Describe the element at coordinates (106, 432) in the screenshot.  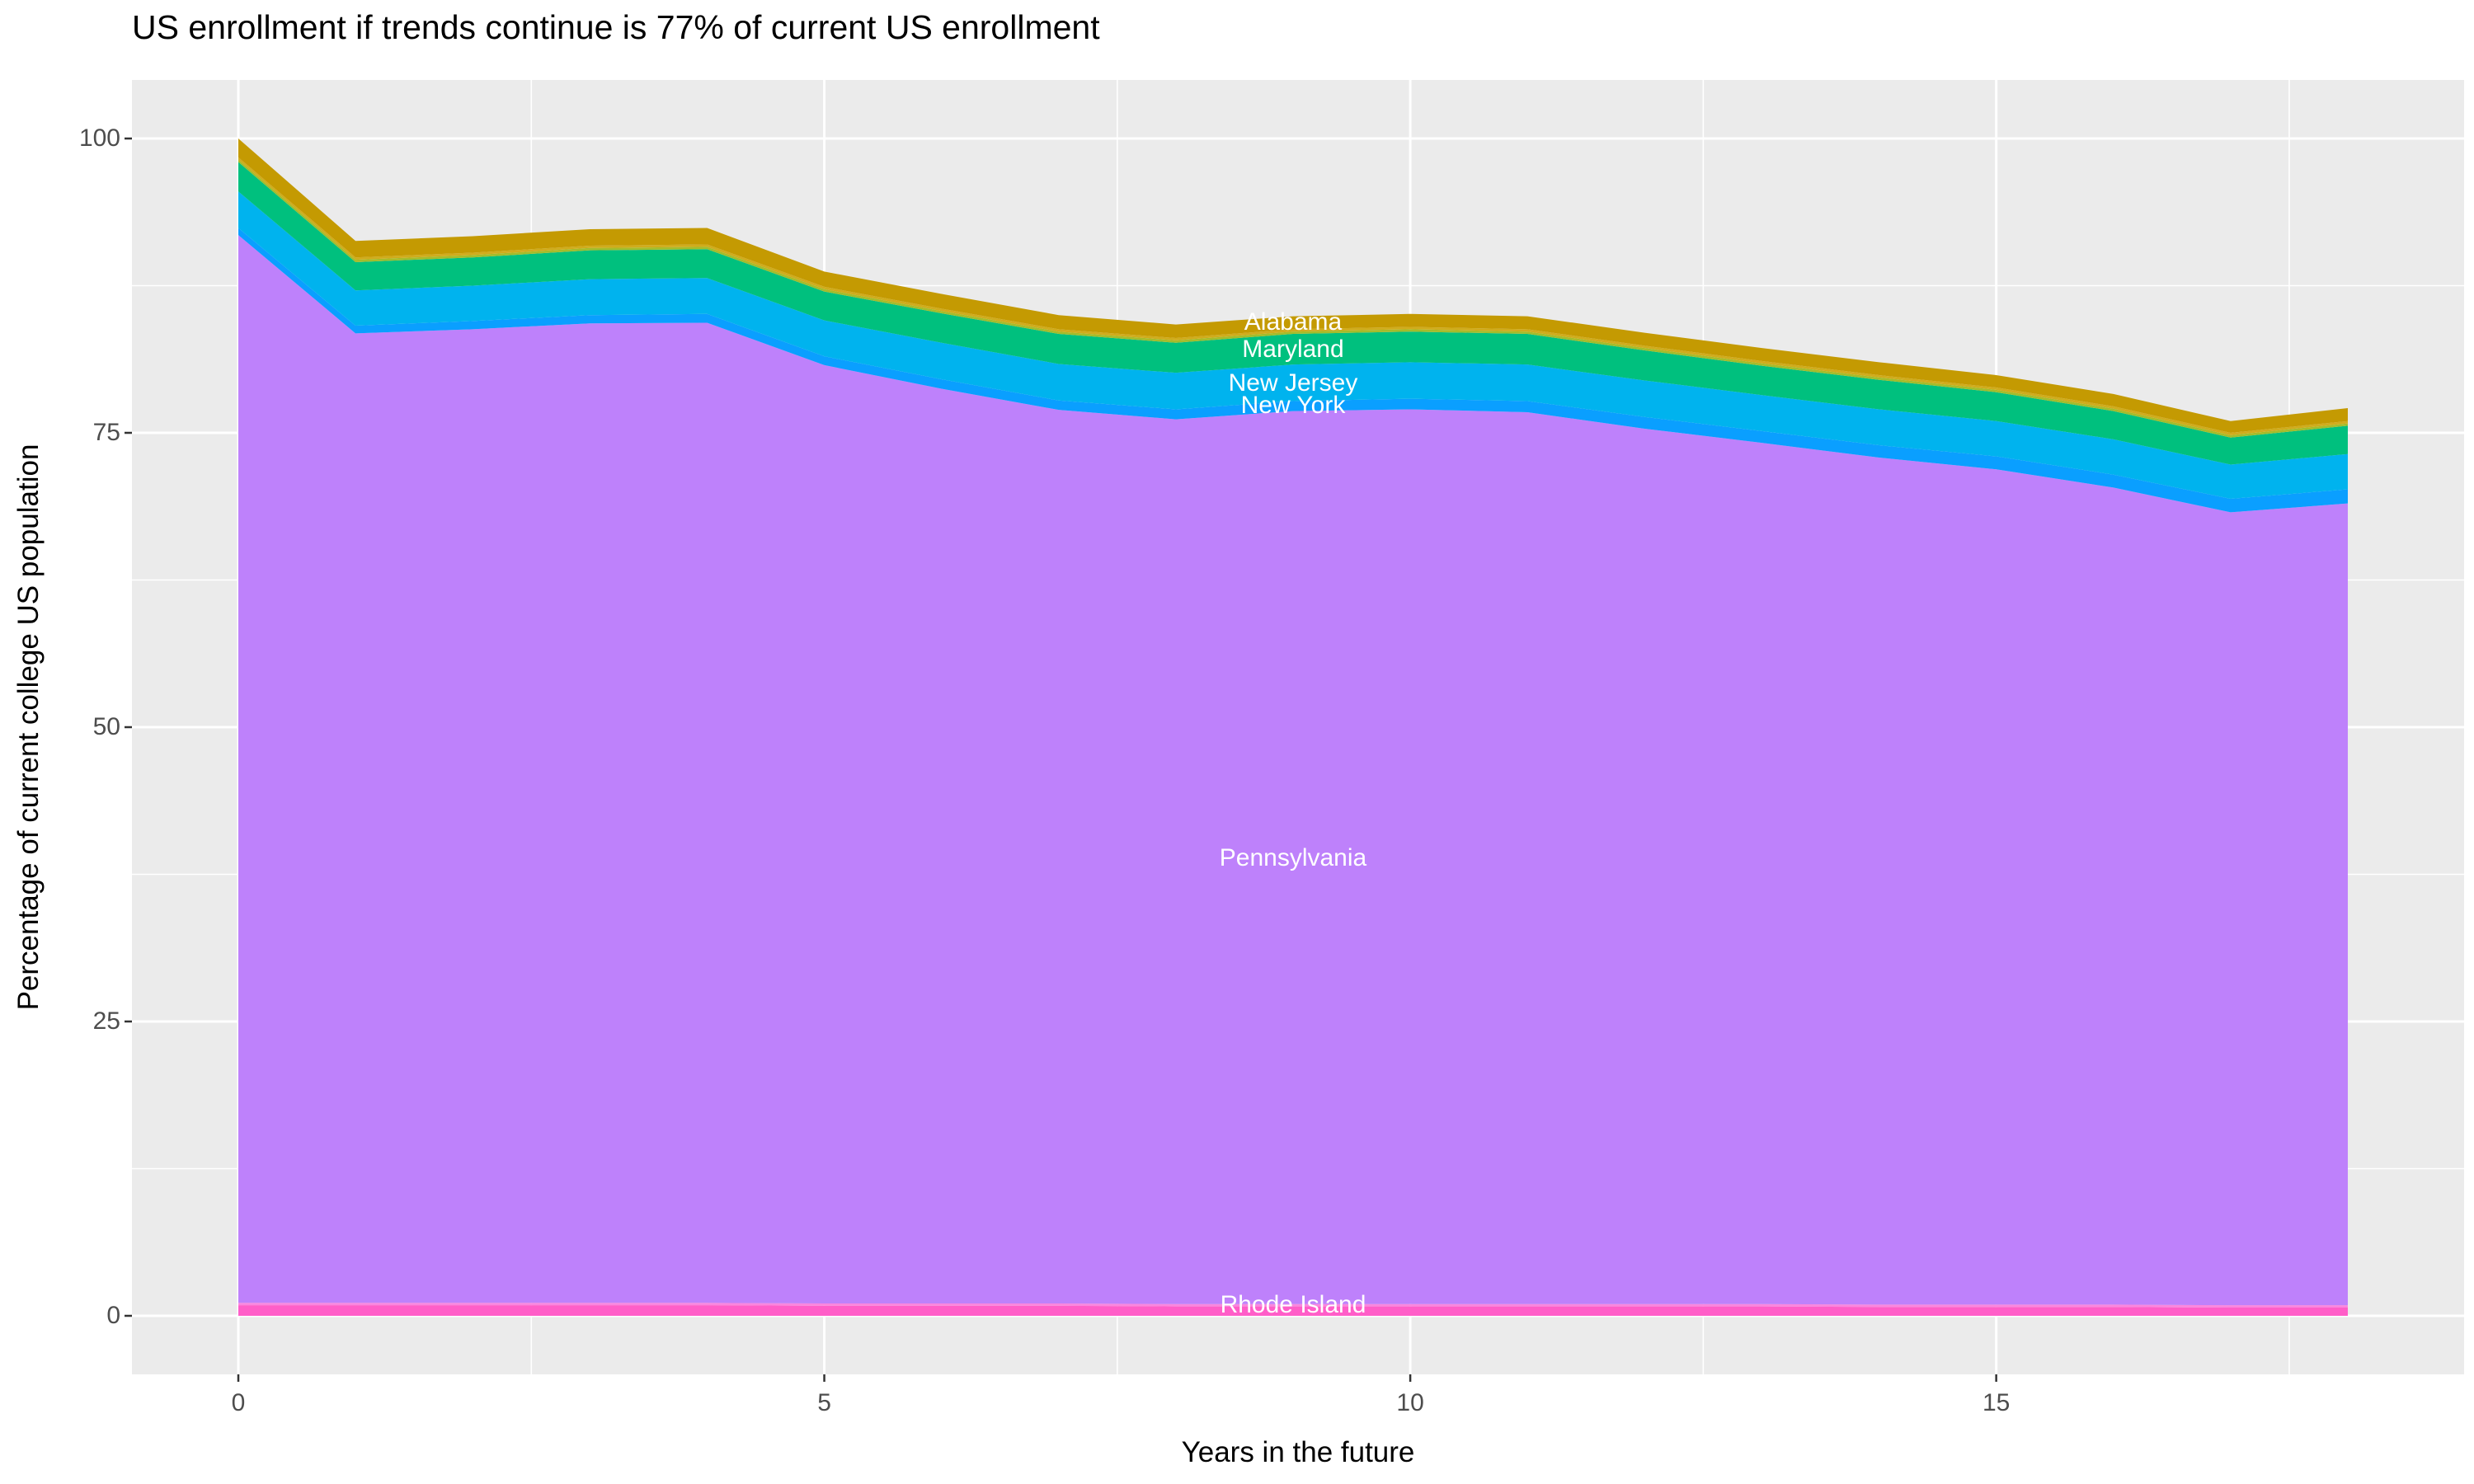
I see `y-tick-label-75: 75` at that location.